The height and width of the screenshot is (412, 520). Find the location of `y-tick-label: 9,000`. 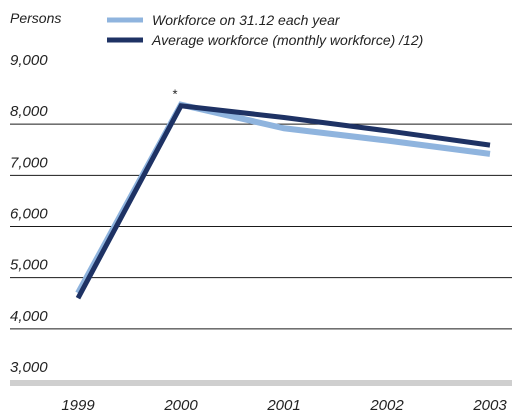

y-tick-label: 9,000 is located at coordinates (29, 60).